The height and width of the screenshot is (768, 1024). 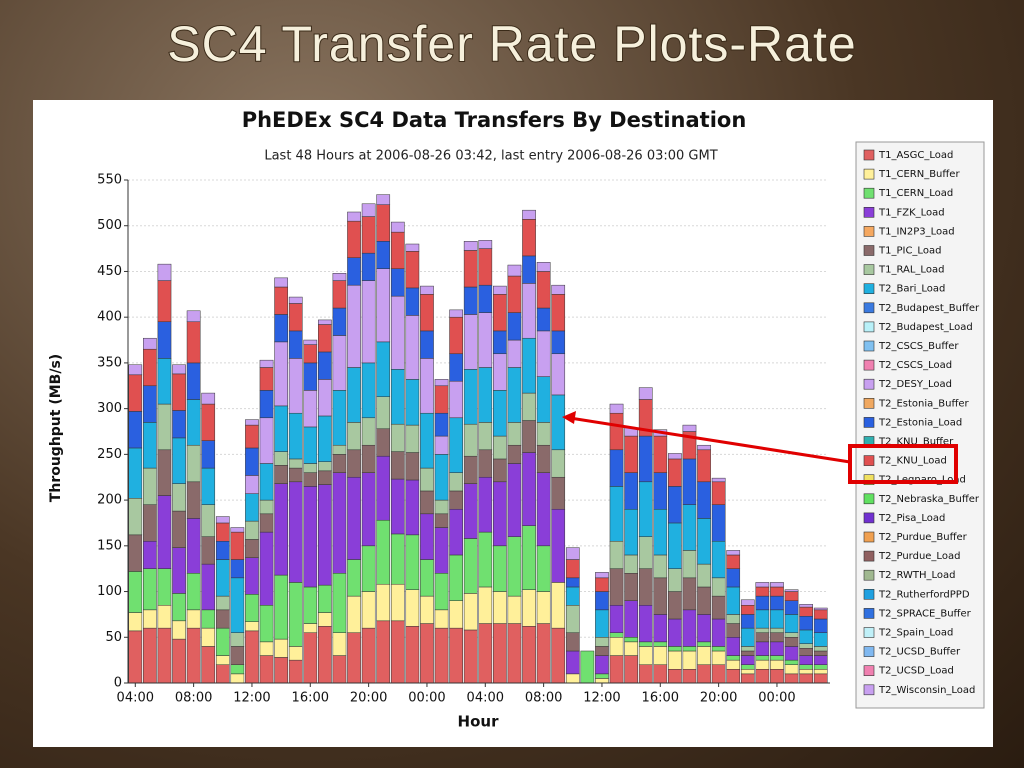 What do you see at coordinates (919, 556) in the screenshot?
I see `legend-label: T2_Purdue_Load` at bounding box center [919, 556].